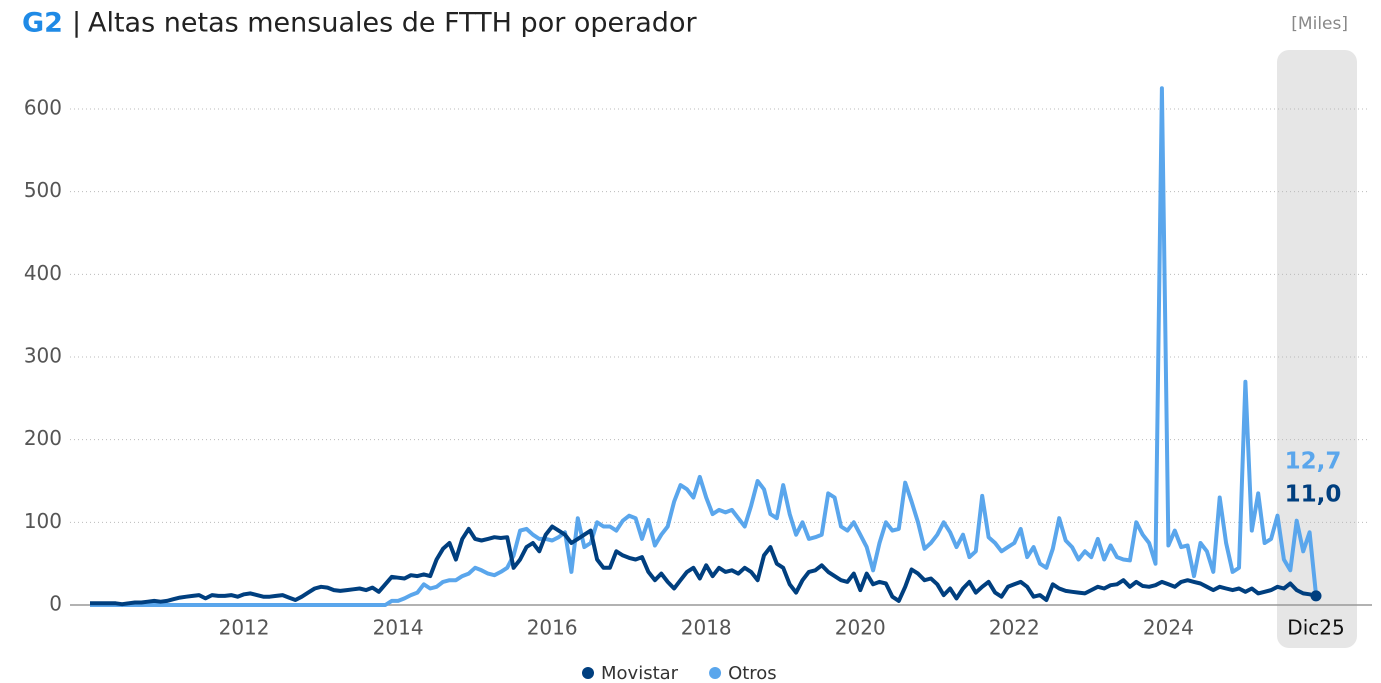 This screenshot has width=1381, height=683. Describe the element at coordinates (43, 108) in the screenshot. I see `y-tick-label: 600` at that location.